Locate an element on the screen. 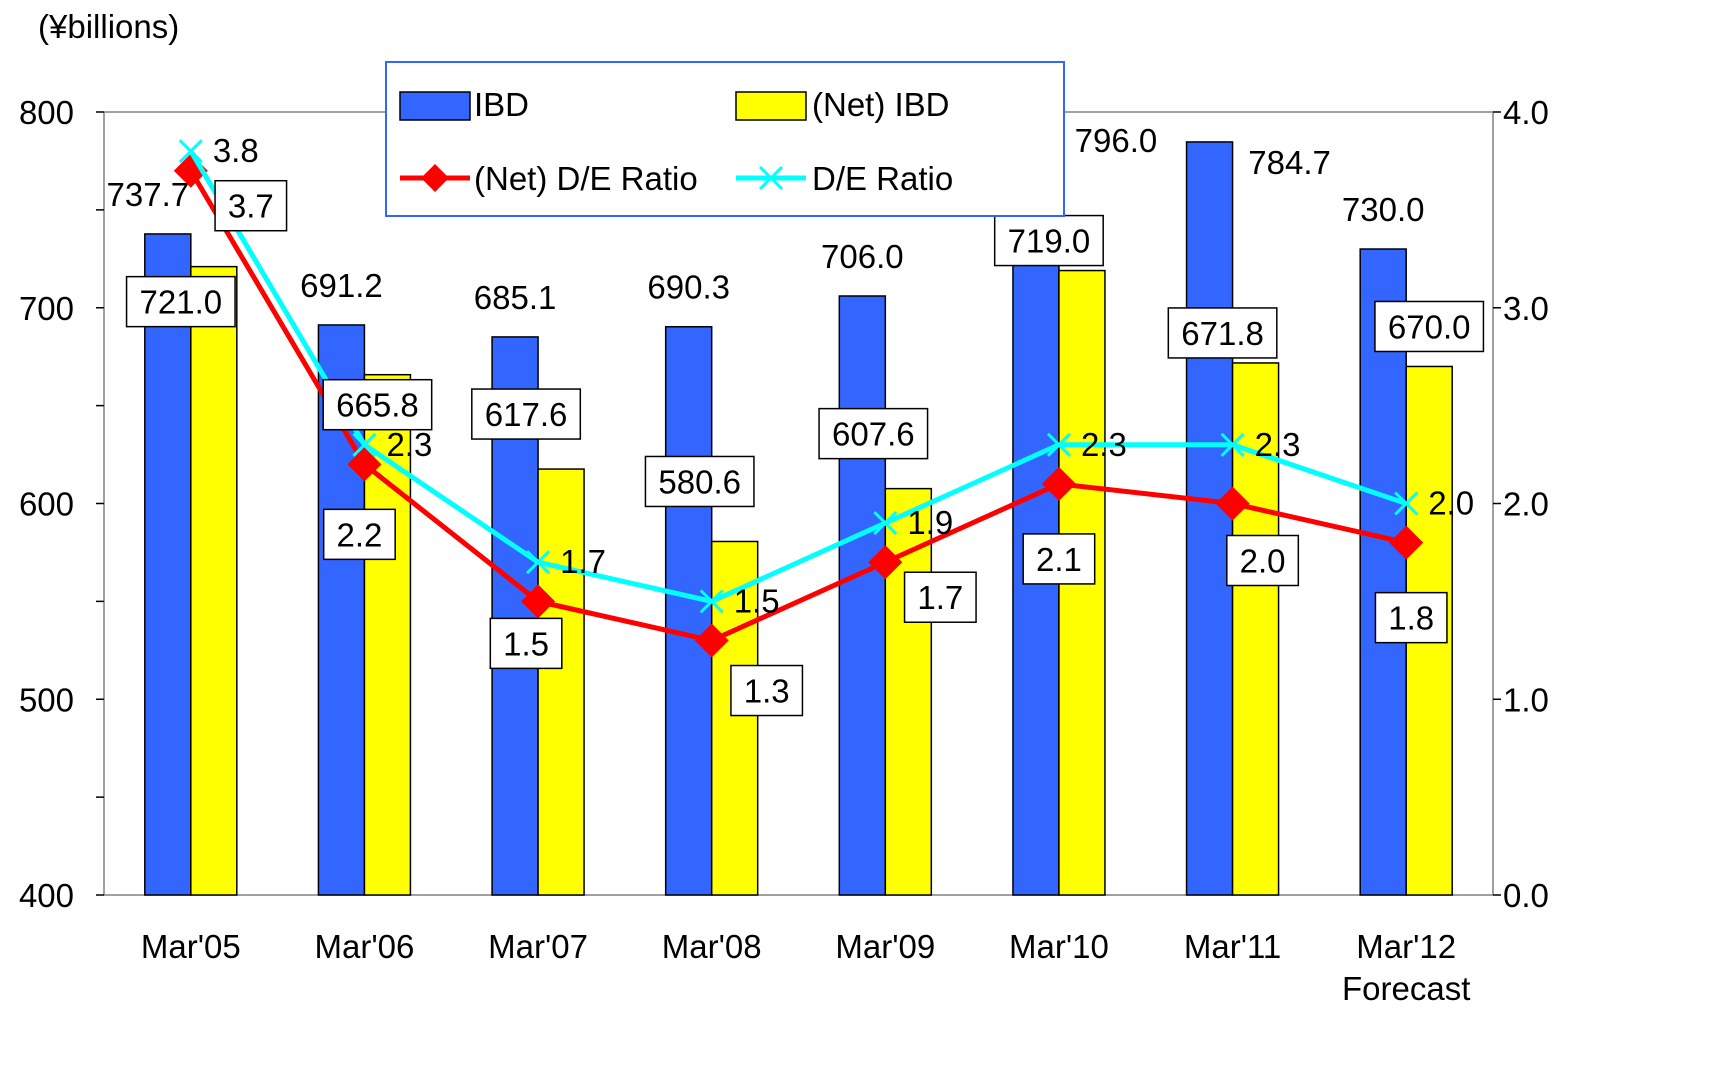 This screenshot has width=1711, height=1091. net-de-ratio-value-label-group: 1.8 is located at coordinates (1411, 617).